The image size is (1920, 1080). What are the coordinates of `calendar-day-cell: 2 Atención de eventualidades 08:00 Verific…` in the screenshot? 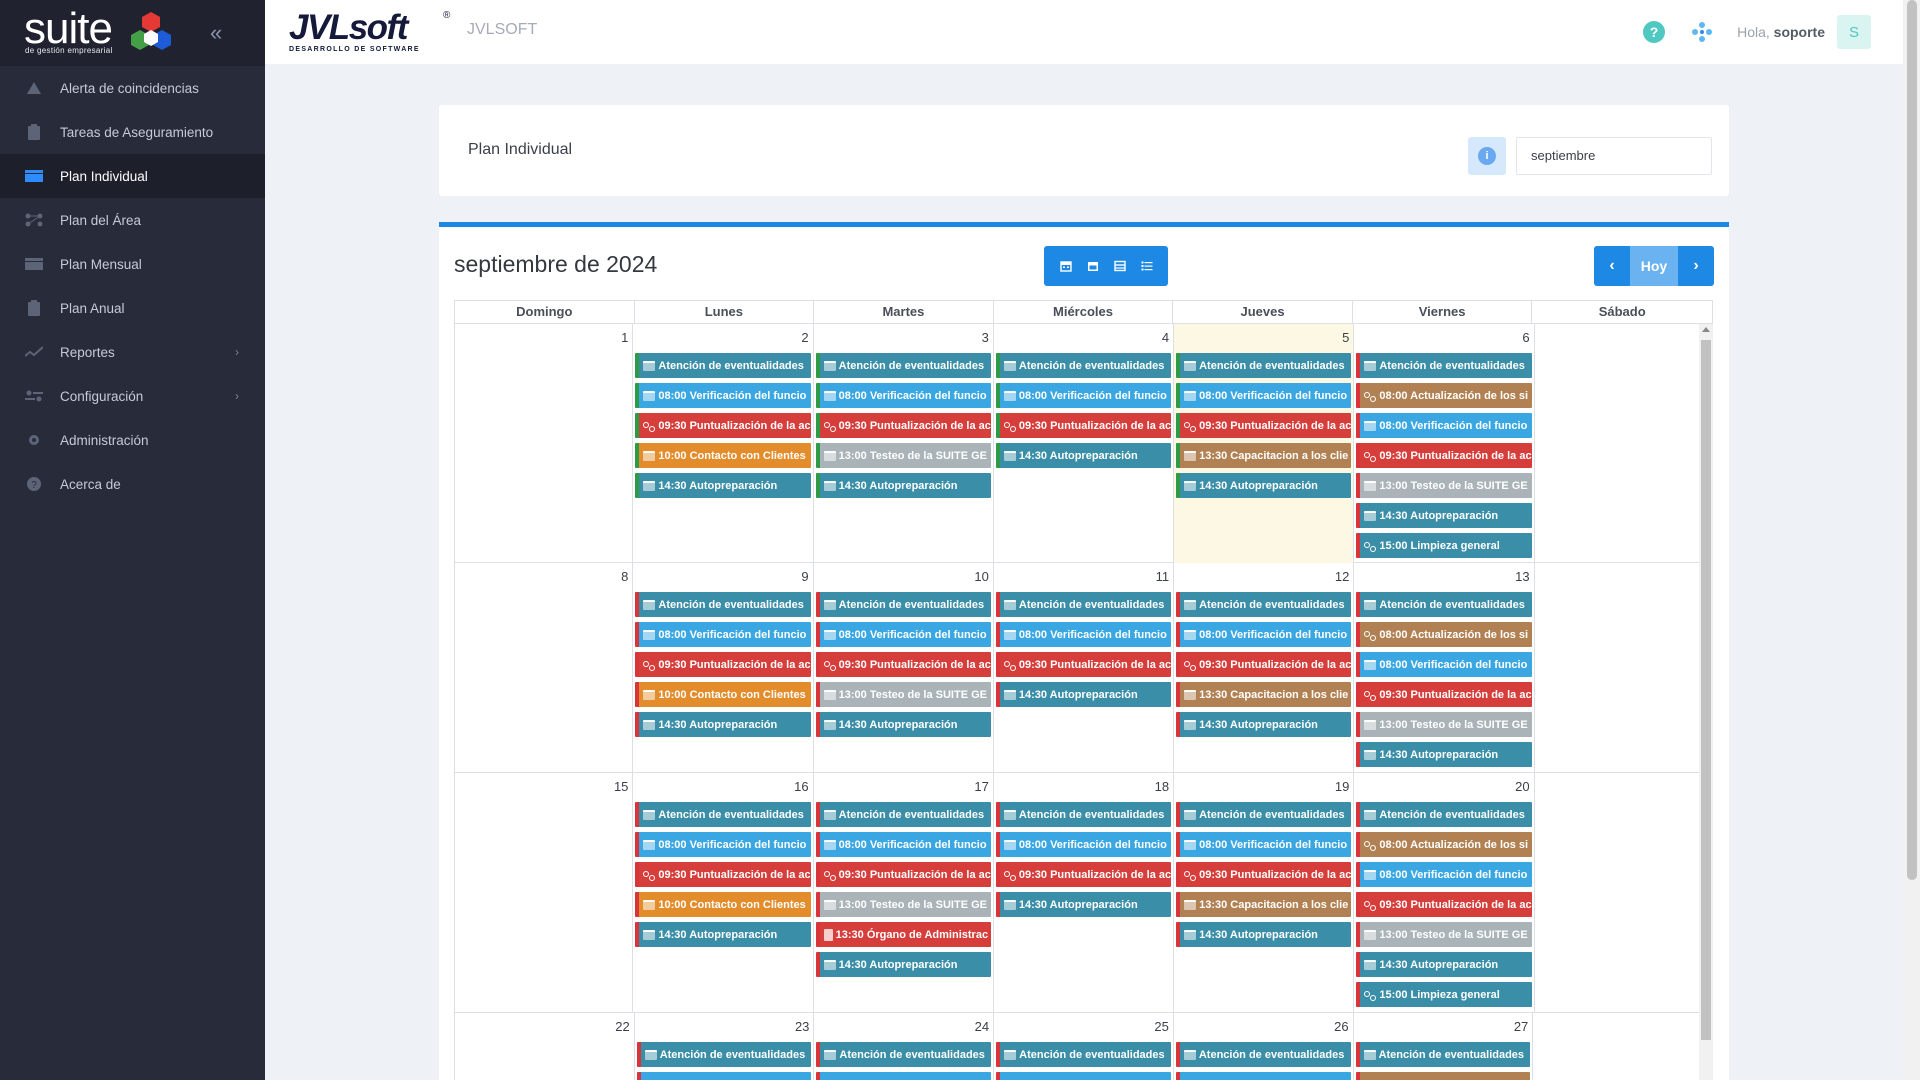 It's located at (723, 443).